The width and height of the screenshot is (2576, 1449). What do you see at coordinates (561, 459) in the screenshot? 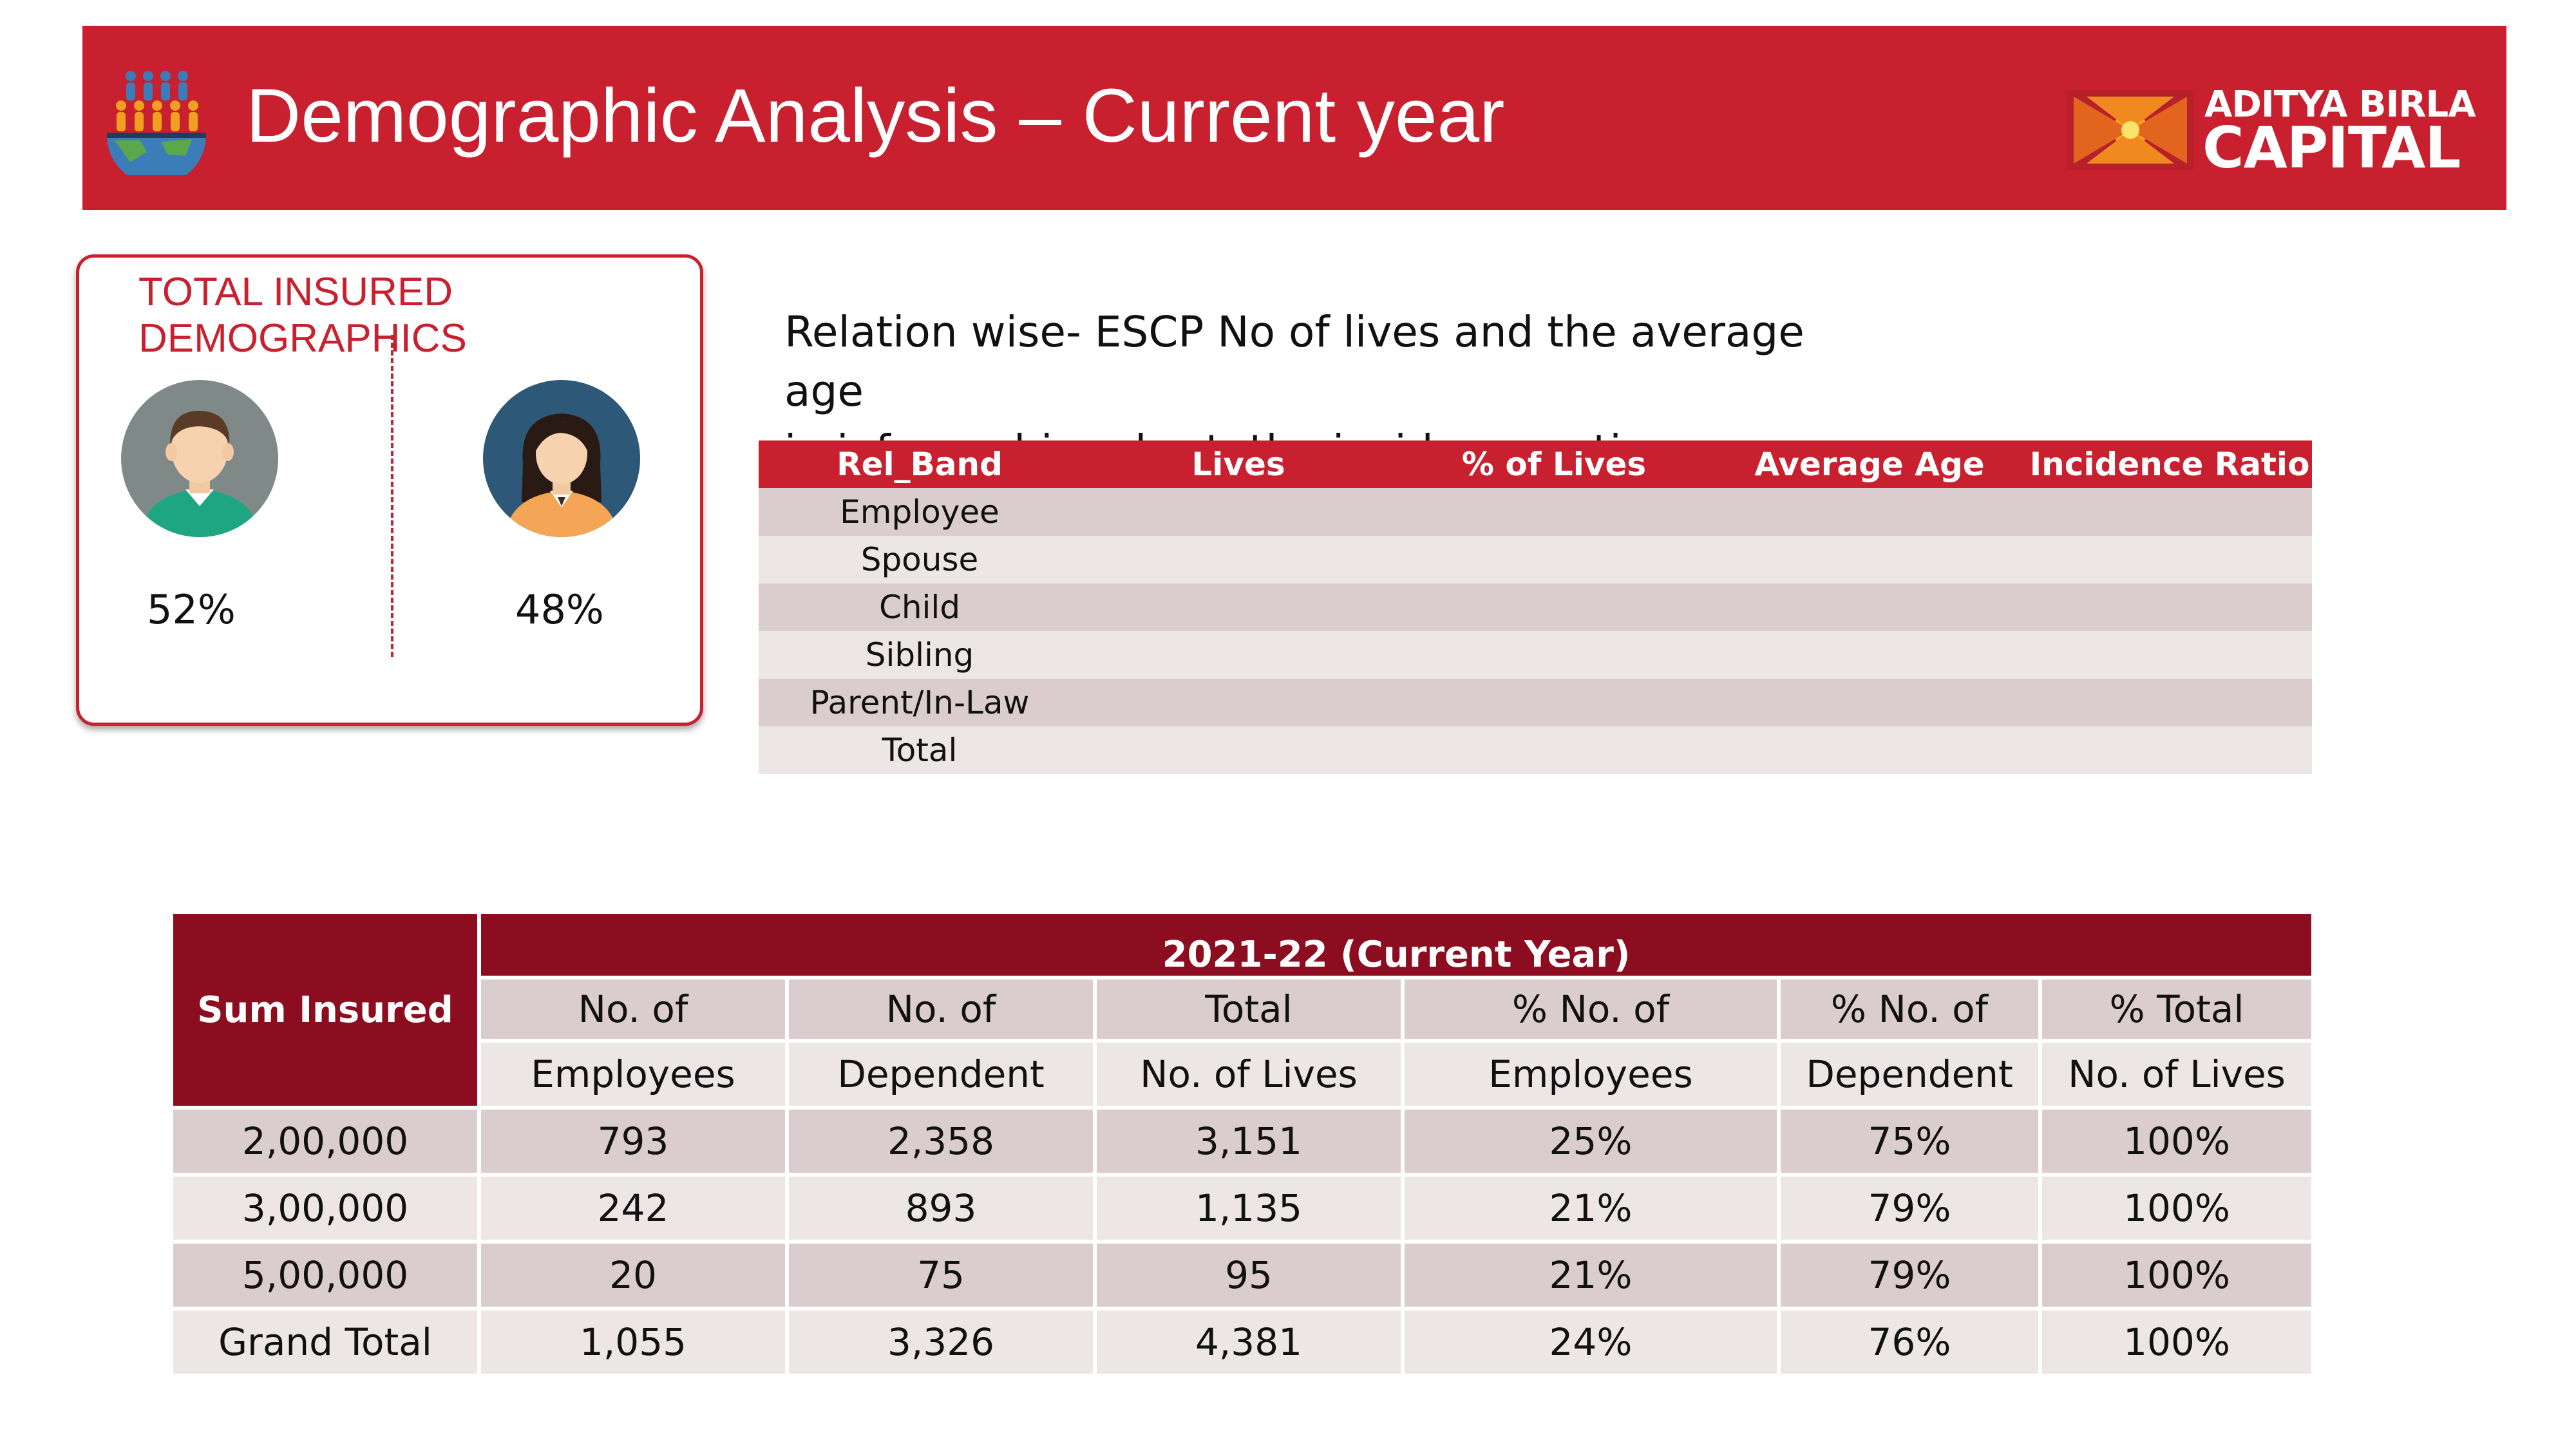
I see `female-avatar-icon` at bounding box center [561, 459].